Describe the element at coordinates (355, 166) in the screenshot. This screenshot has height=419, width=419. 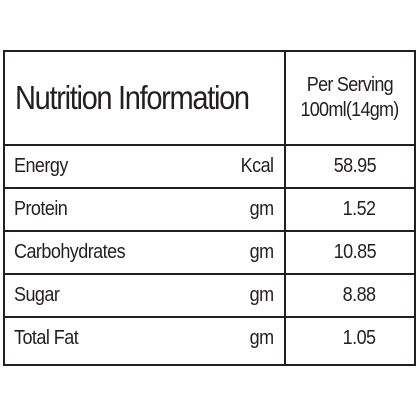
I see `nutrient-value: 58.95` at that location.